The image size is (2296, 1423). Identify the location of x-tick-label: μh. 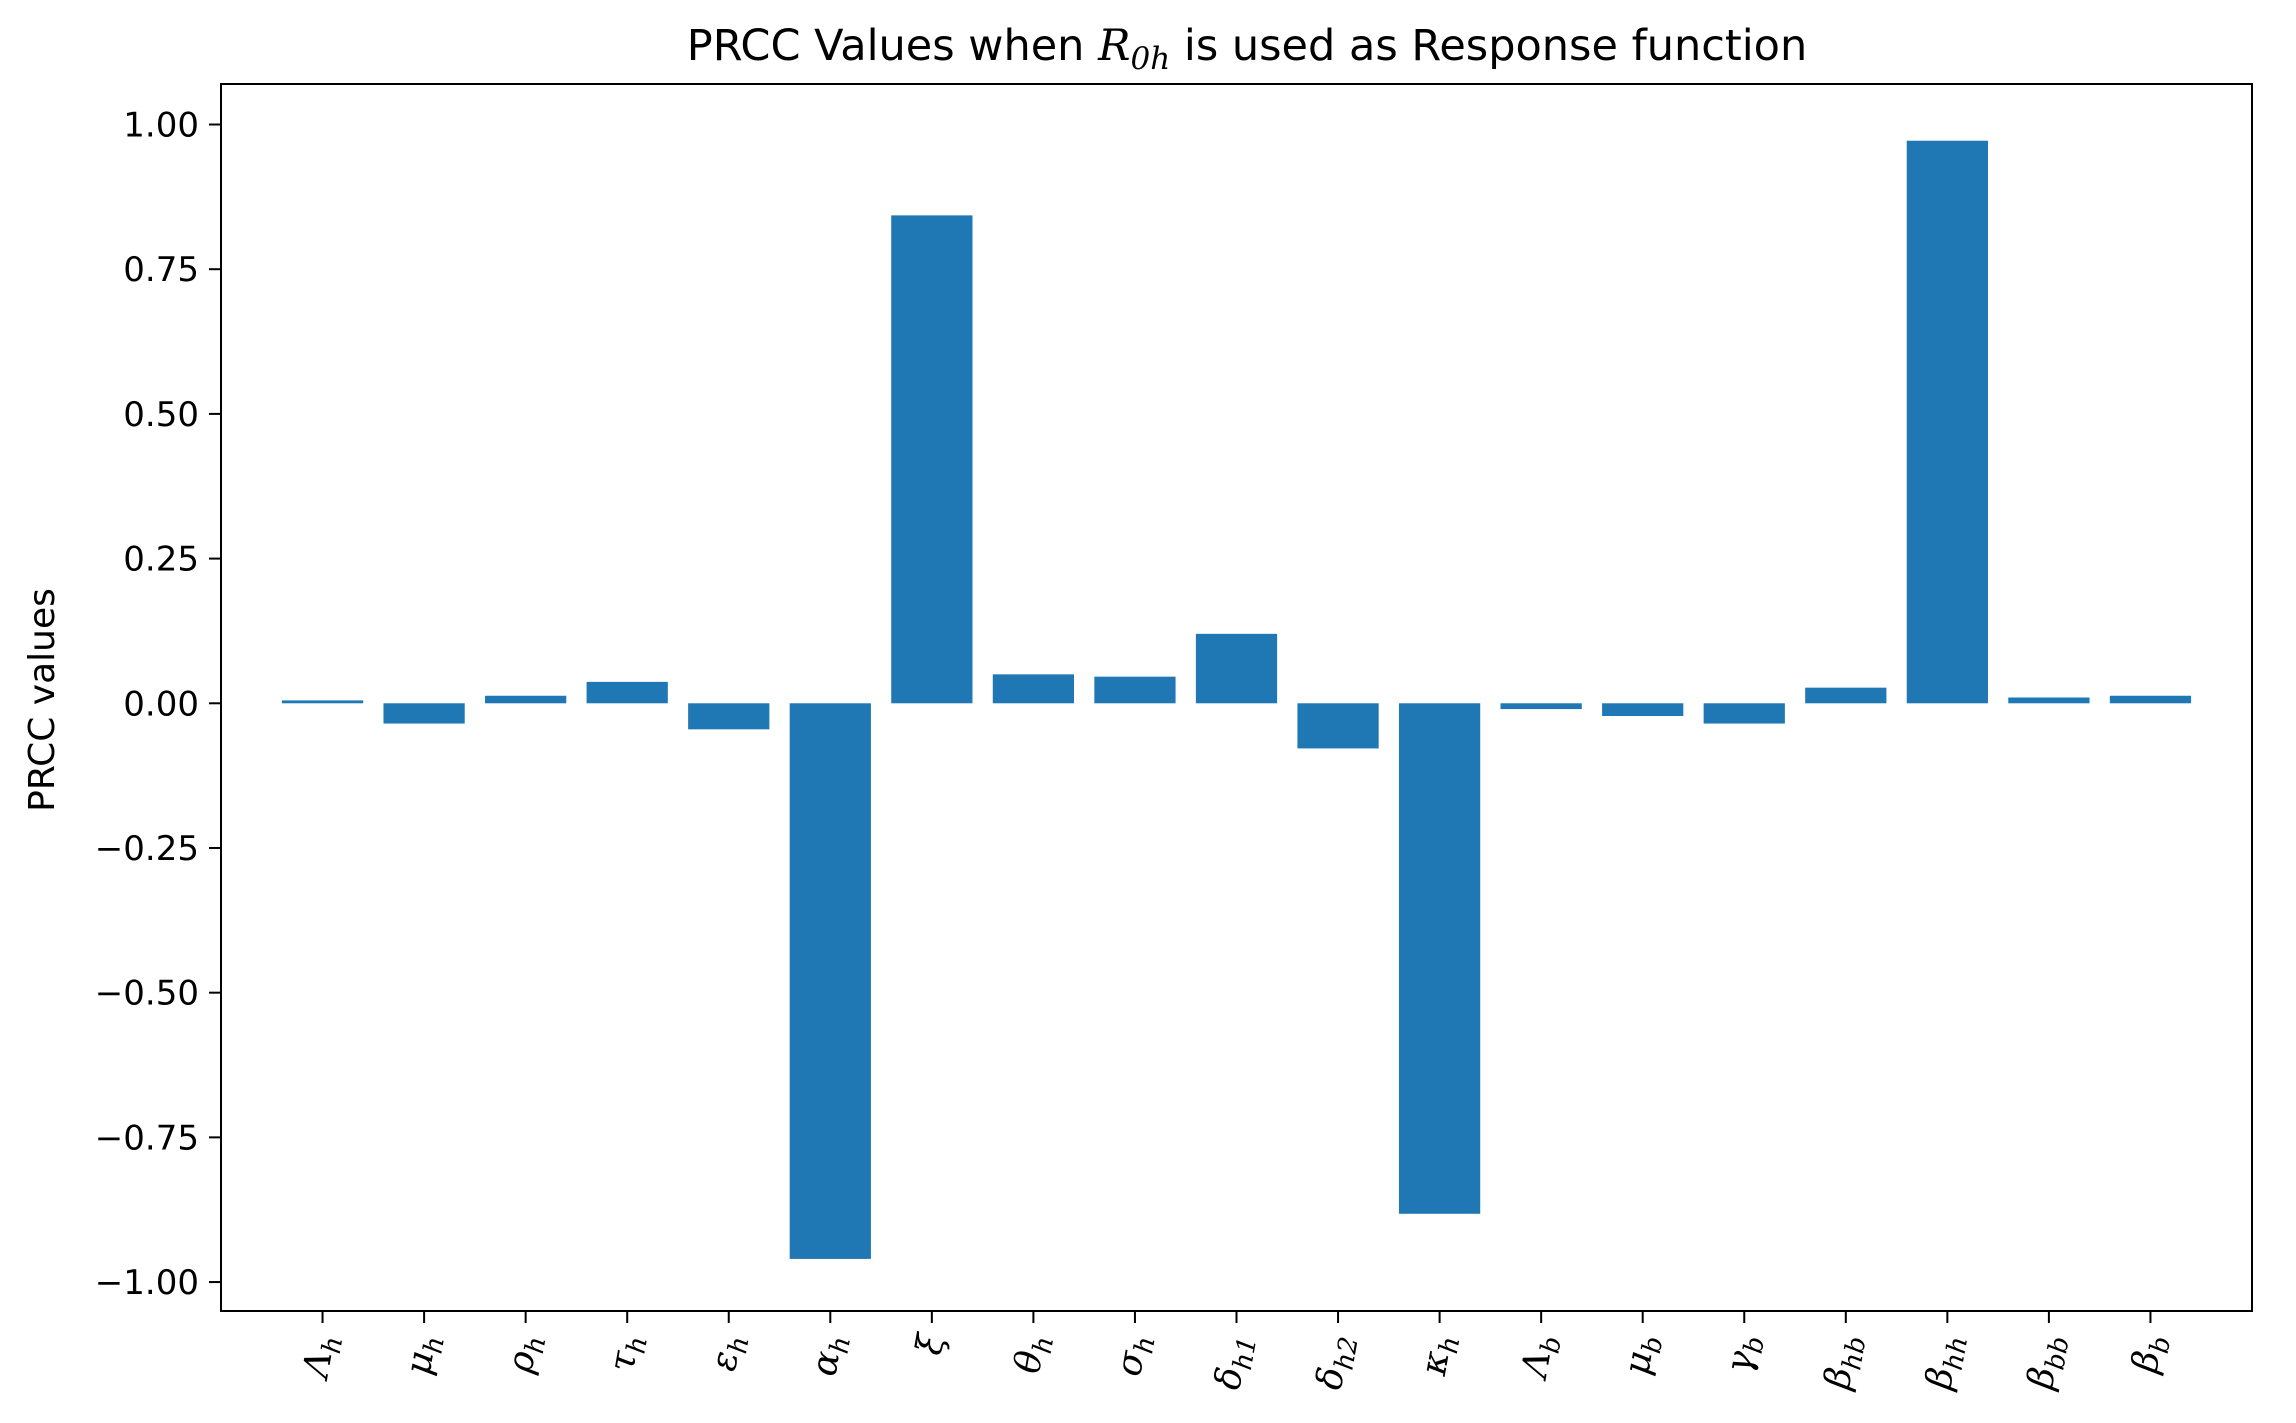
(424, 1355).